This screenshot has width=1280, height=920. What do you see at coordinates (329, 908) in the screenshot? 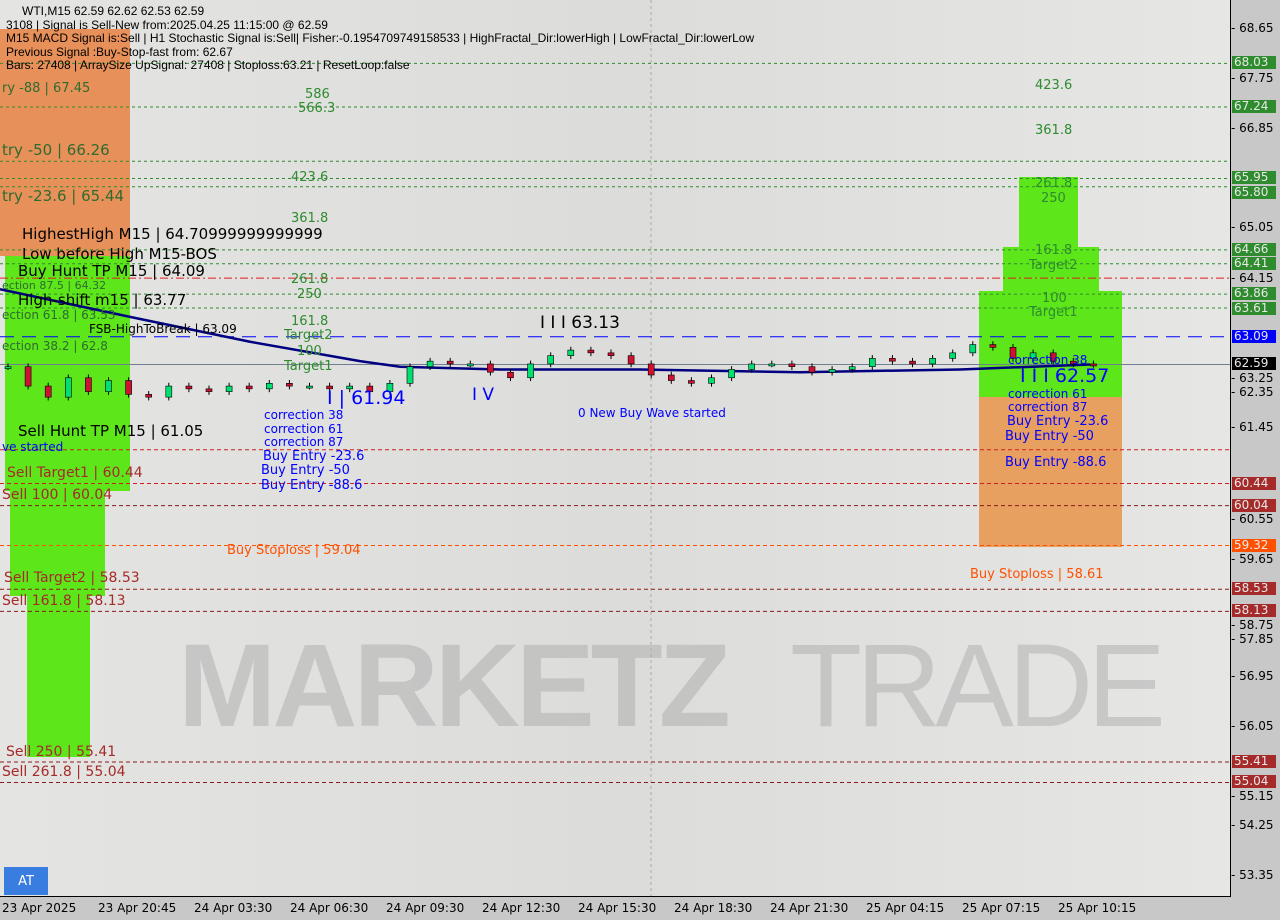
I see `time-tick-label: 24 Apr 06:30` at bounding box center [329, 908].